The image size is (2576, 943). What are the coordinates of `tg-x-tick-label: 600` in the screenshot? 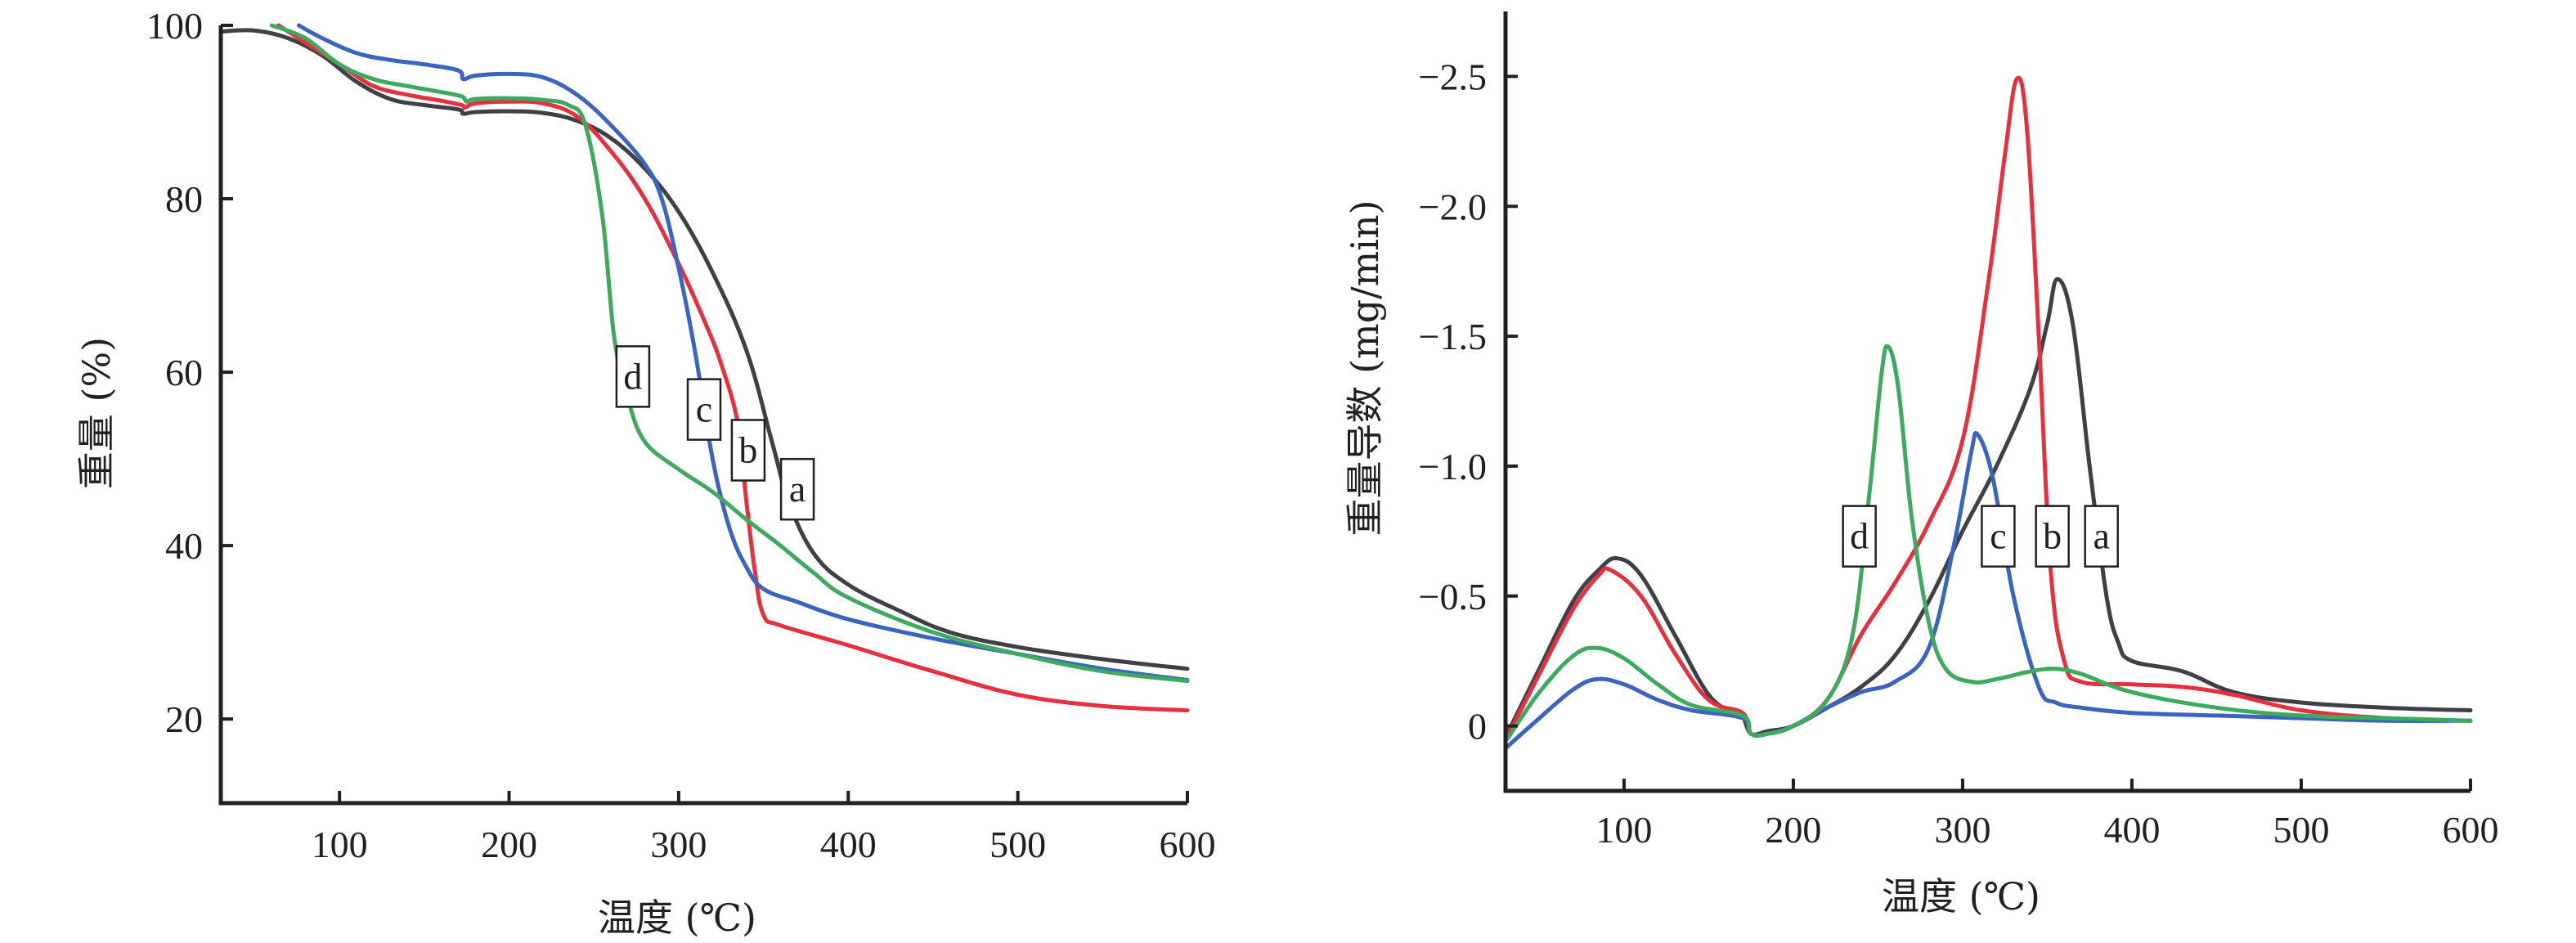 It's located at (1188, 844).